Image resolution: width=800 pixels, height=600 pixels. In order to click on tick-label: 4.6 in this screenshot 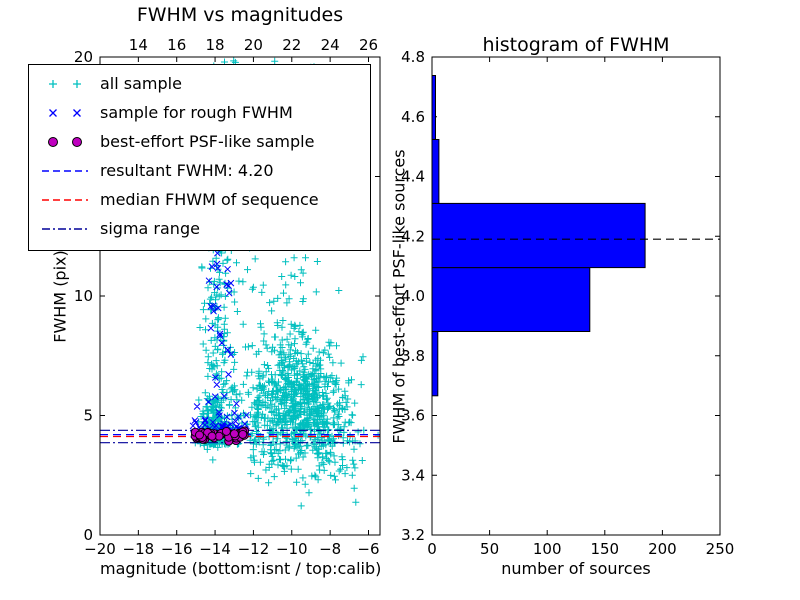, I will do `click(413, 117)`.